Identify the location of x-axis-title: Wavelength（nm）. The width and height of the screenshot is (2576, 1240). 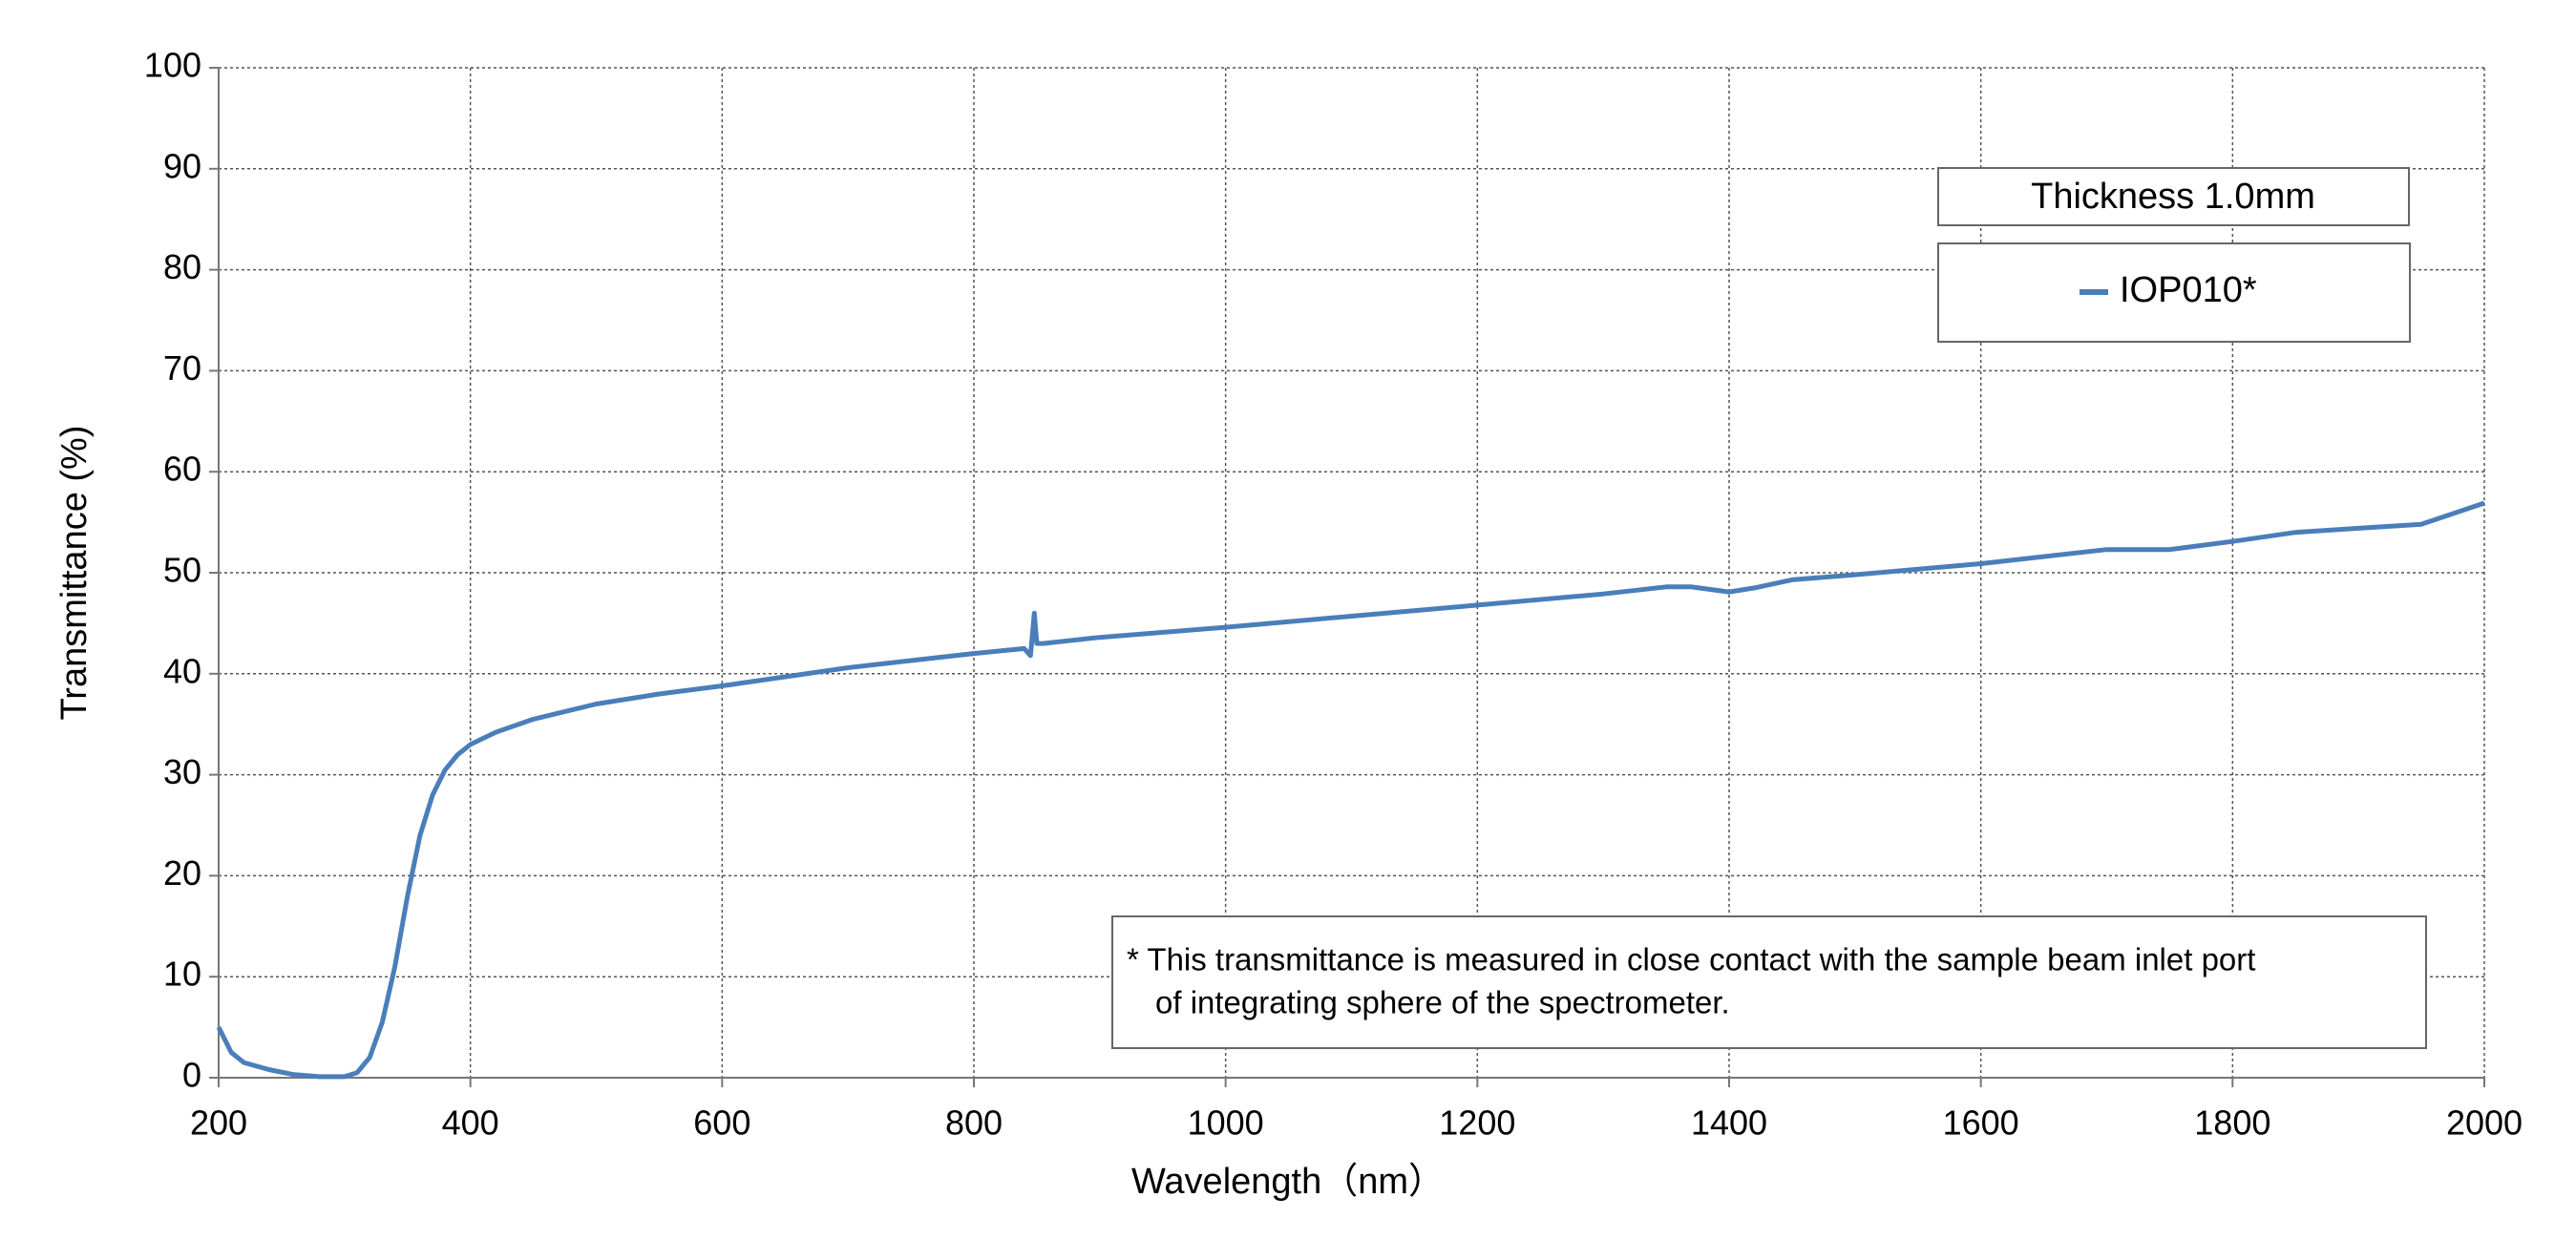
(1288, 1182).